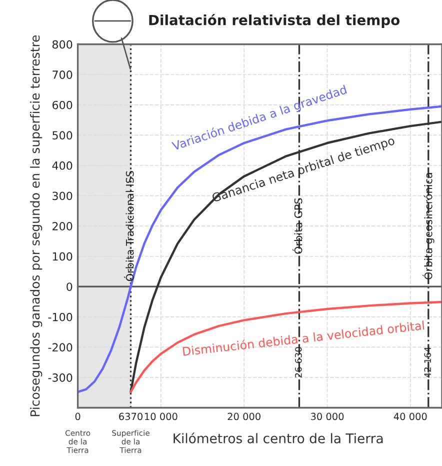  I want to click on y-tick-label: 600, so click(62, 105).